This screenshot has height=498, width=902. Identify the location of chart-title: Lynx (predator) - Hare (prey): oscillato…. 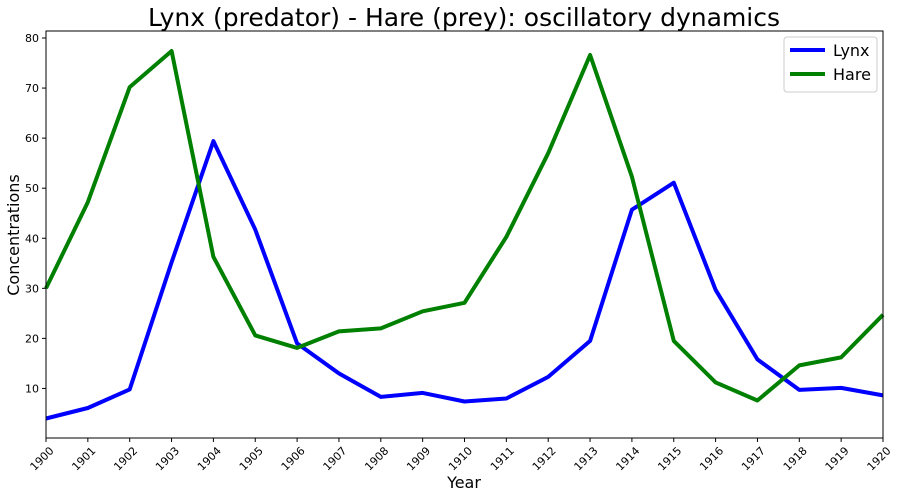
(464, 17).